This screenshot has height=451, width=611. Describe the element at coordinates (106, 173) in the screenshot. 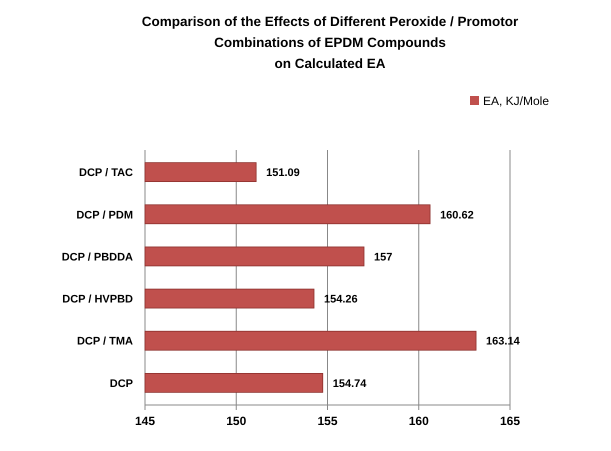

I see `y-tick-label: DCP / TAC` at that location.